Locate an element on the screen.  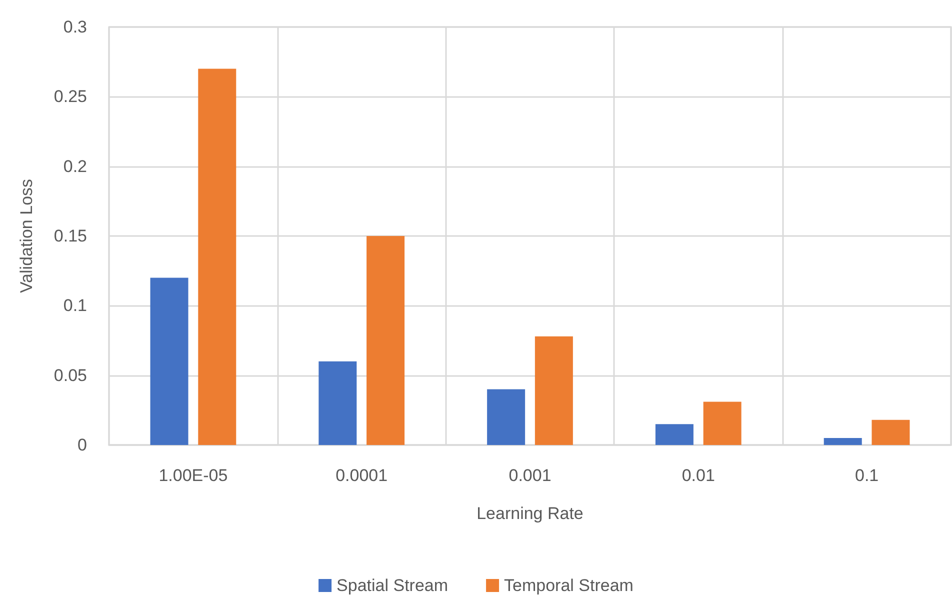
x-tick-label: 0.1 is located at coordinates (866, 475).